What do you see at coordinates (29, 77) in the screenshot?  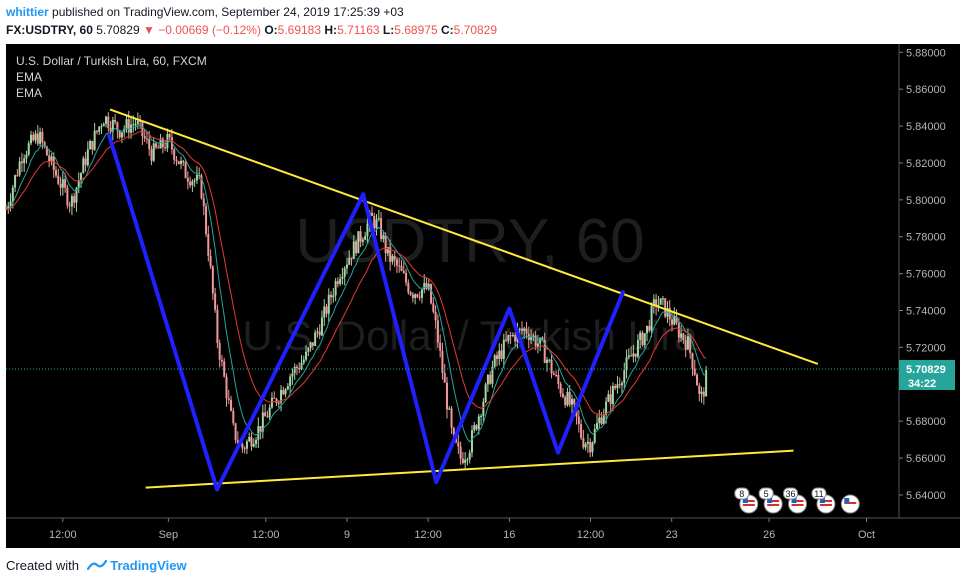 I see `legend-ema-1: EMA` at bounding box center [29, 77].